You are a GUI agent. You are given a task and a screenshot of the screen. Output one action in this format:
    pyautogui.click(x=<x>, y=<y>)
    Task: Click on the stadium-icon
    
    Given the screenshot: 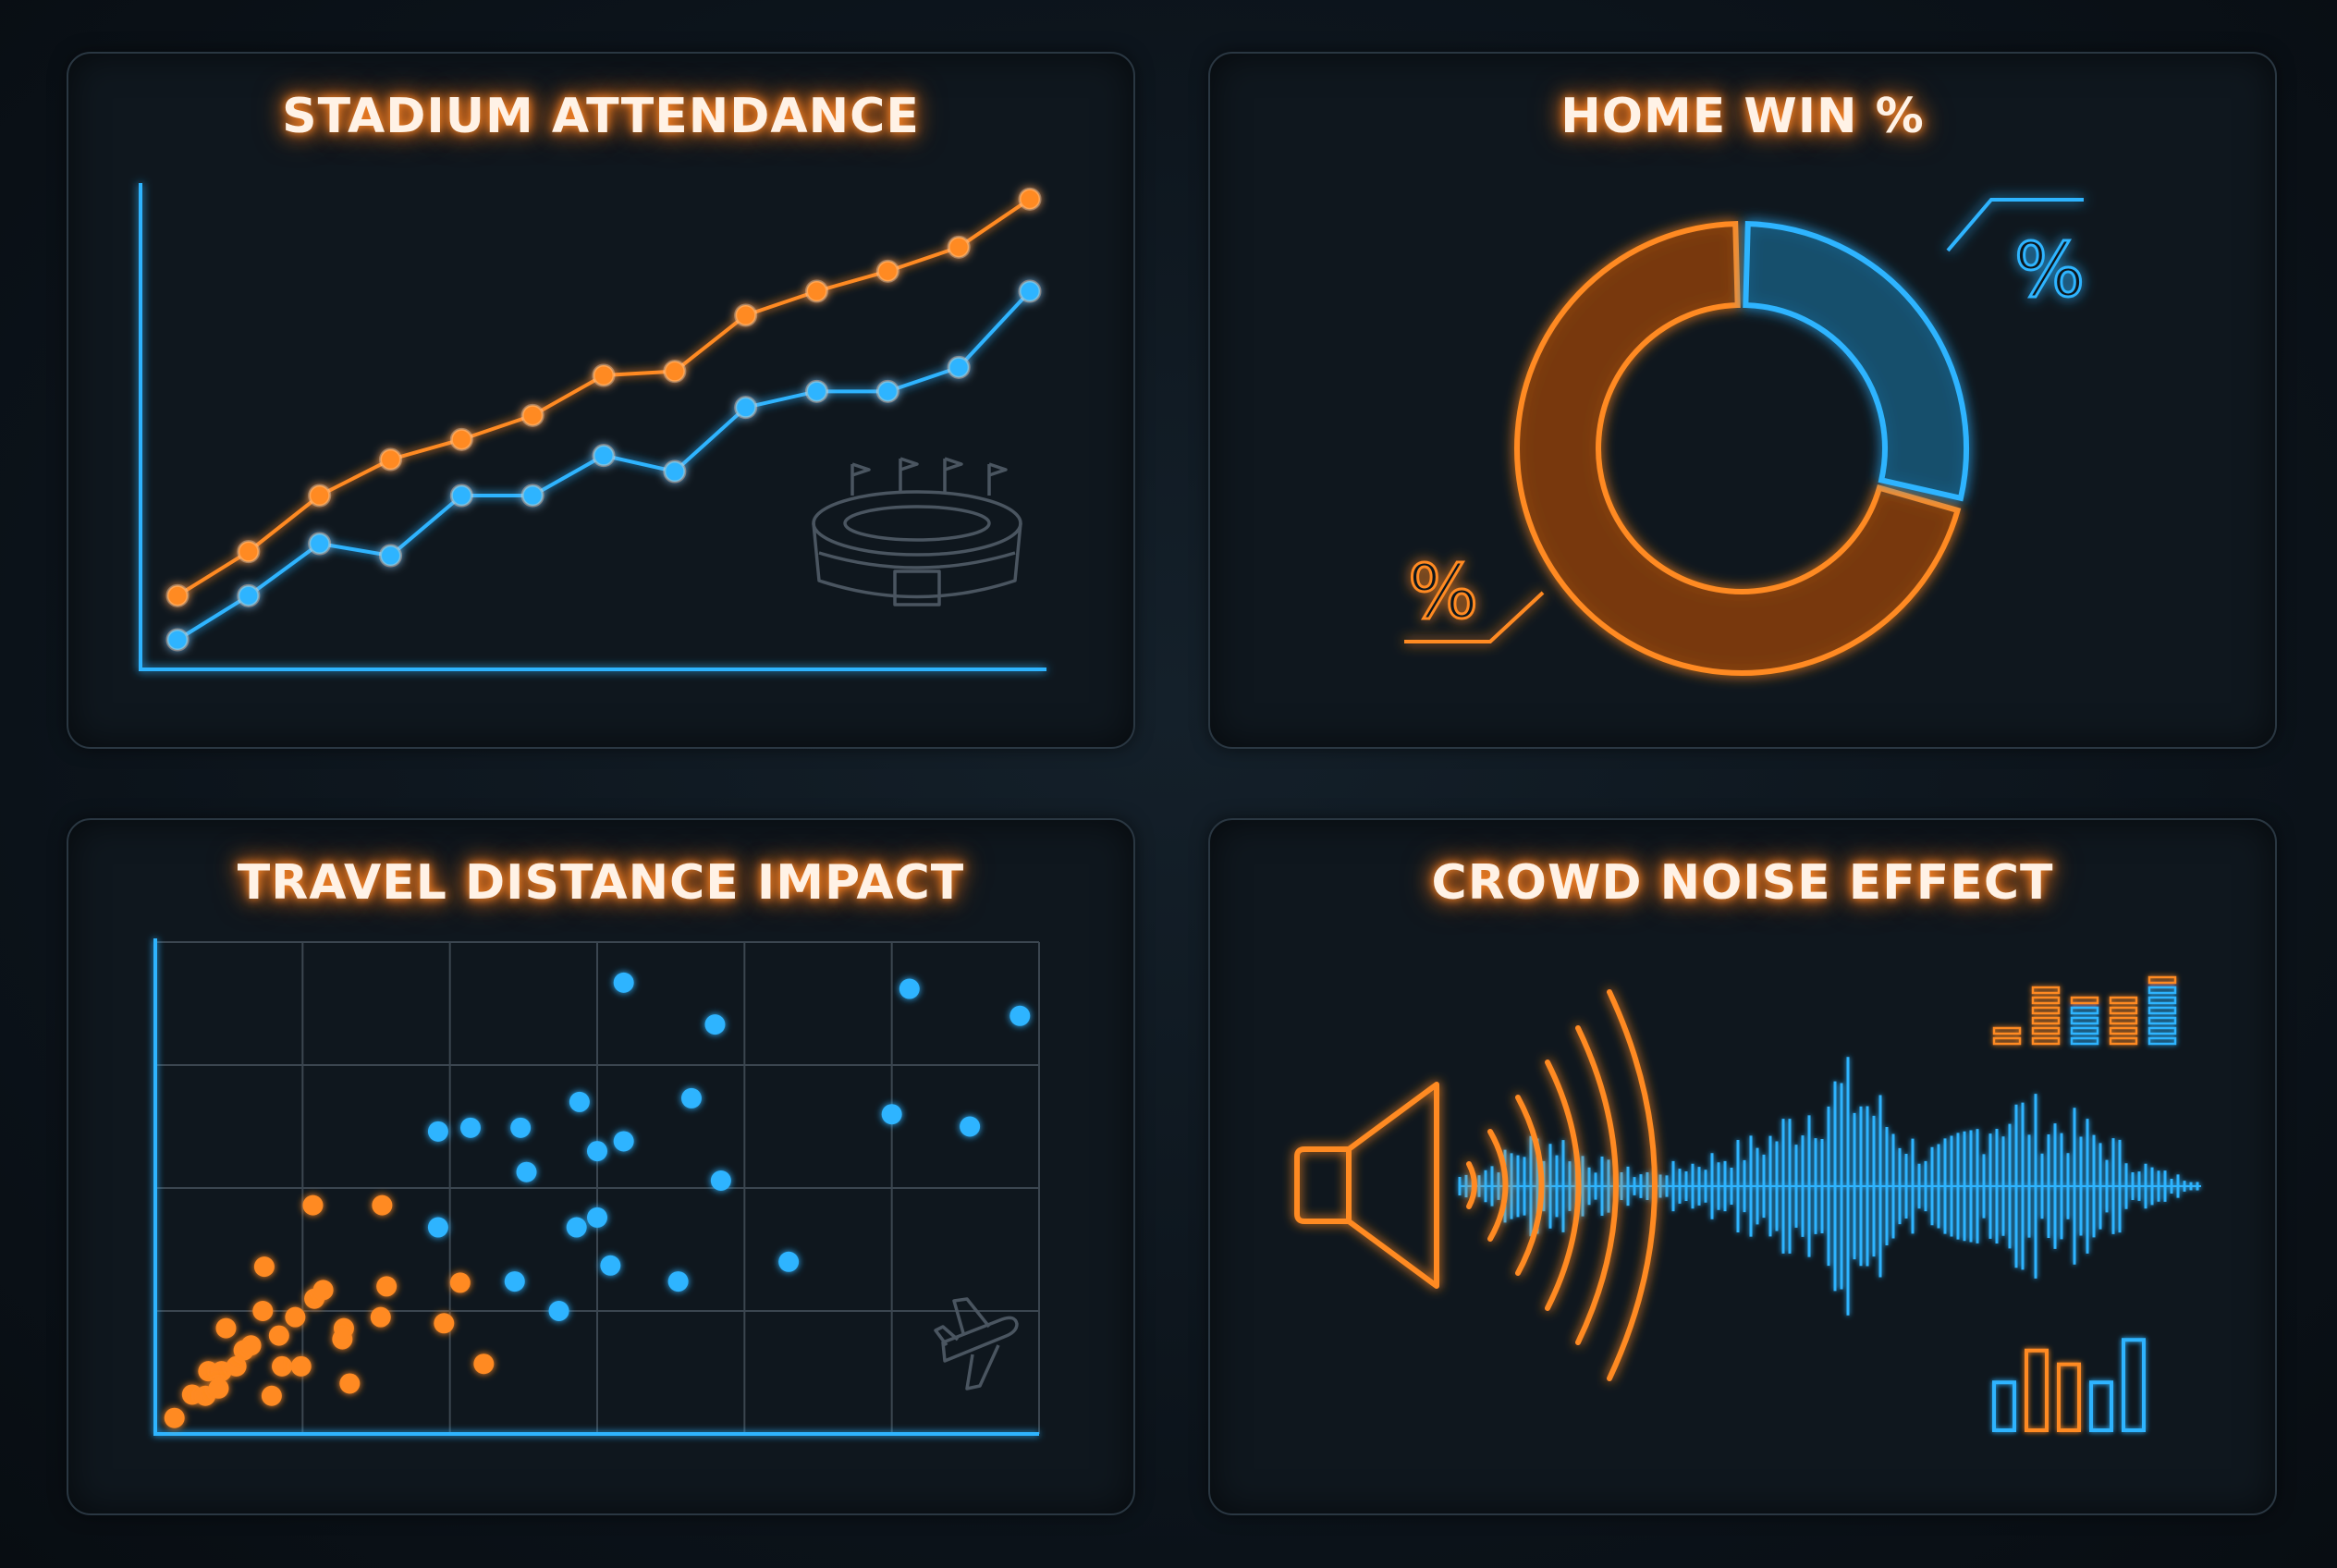 What is the action you would take?
    pyautogui.click(x=917, y=531)
    